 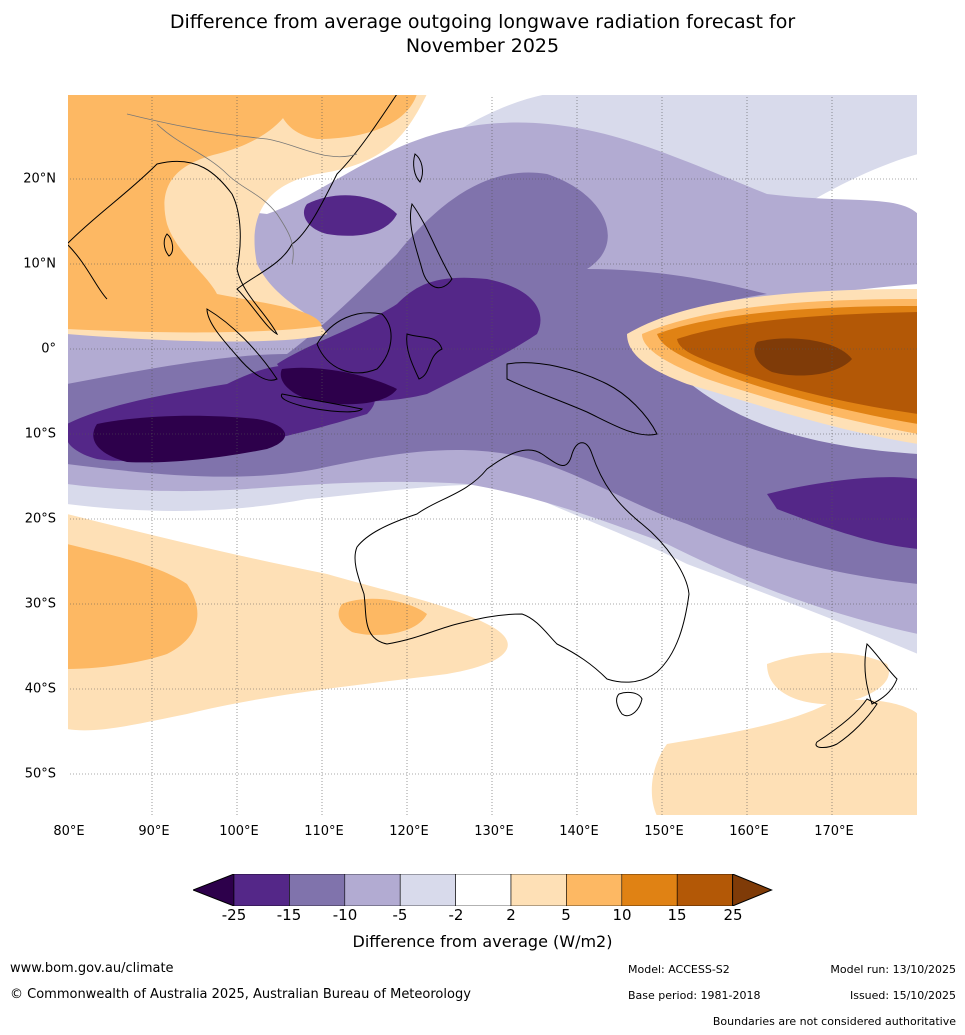 What do you see at coordinates (522, 562) in the screenshot?
I see `coastline-australia` at bounding box center [522, 562].